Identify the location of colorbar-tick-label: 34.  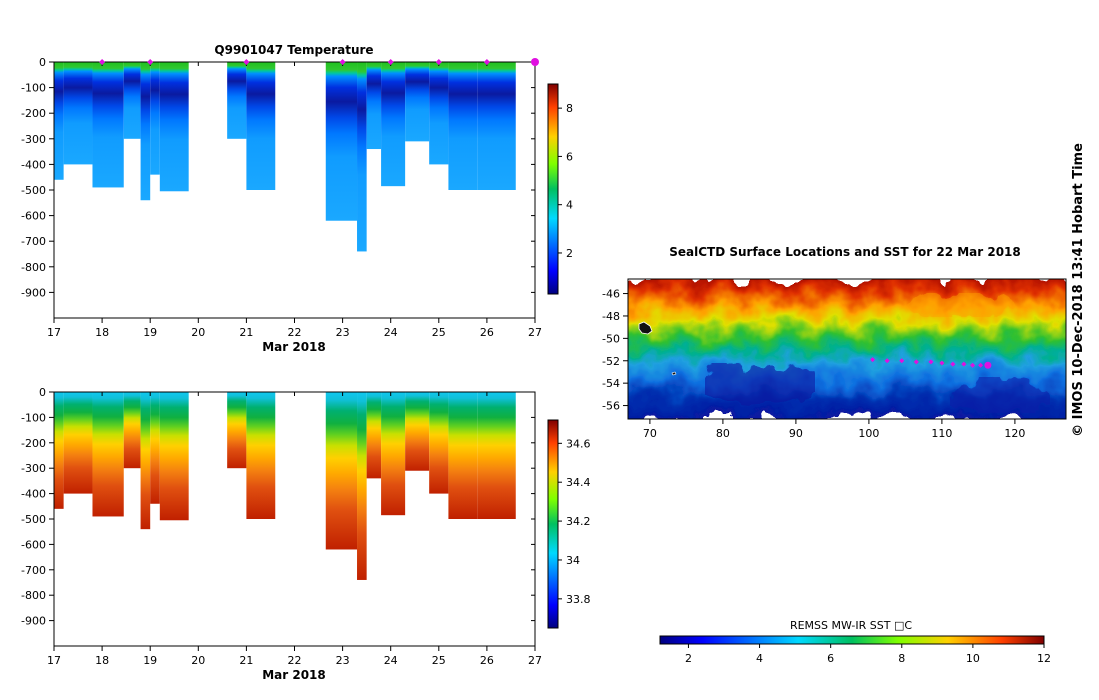
(573, 560).